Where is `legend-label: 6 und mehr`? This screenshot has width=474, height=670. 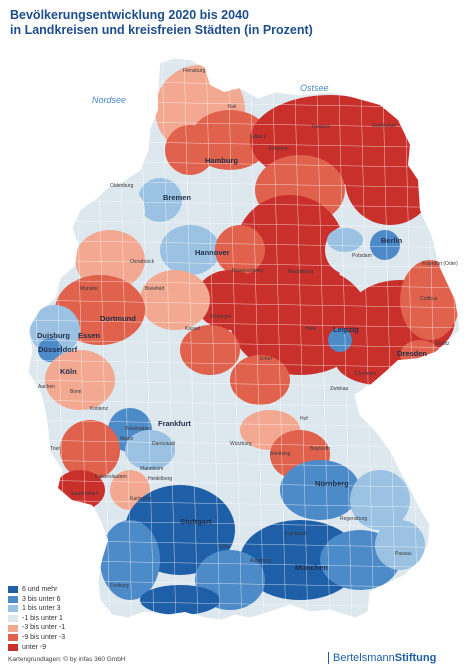 legend-label: 6 und mehr is located at coordinates (40, 589).